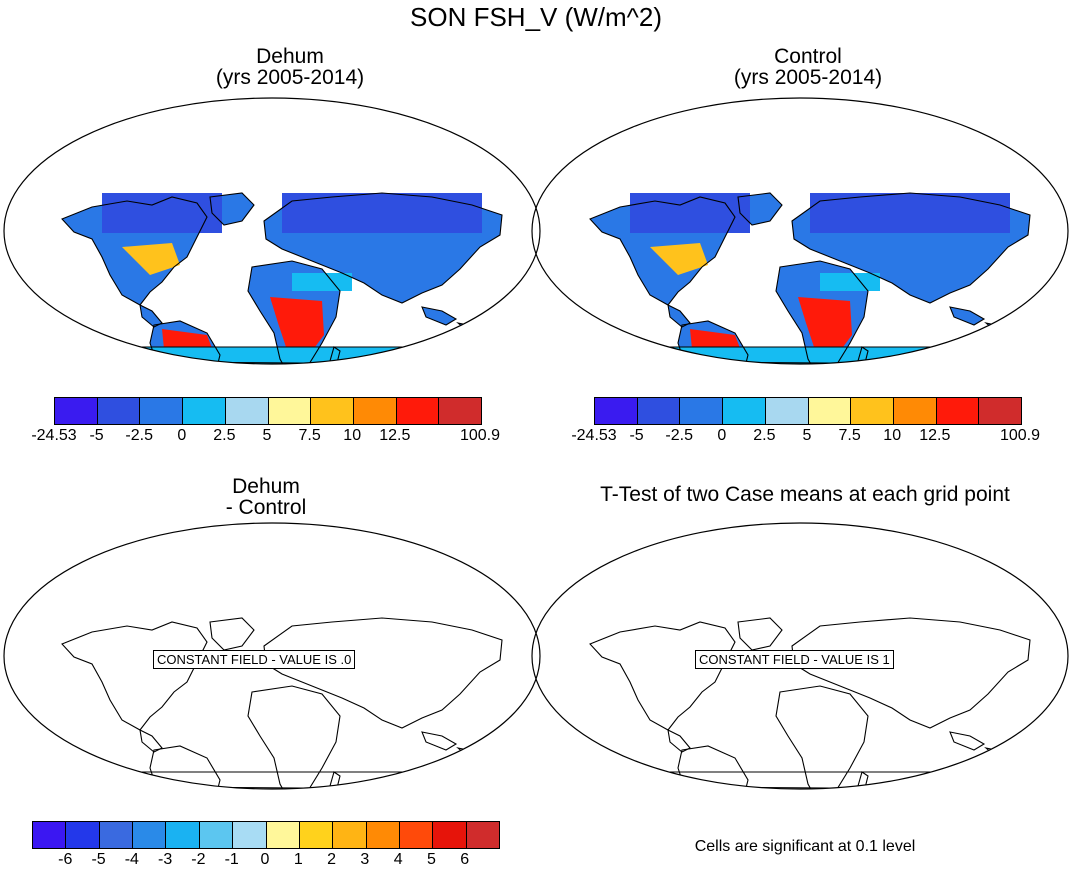  I want to click on panel-title-dehum-line1: Dehum, so click(290, 56).